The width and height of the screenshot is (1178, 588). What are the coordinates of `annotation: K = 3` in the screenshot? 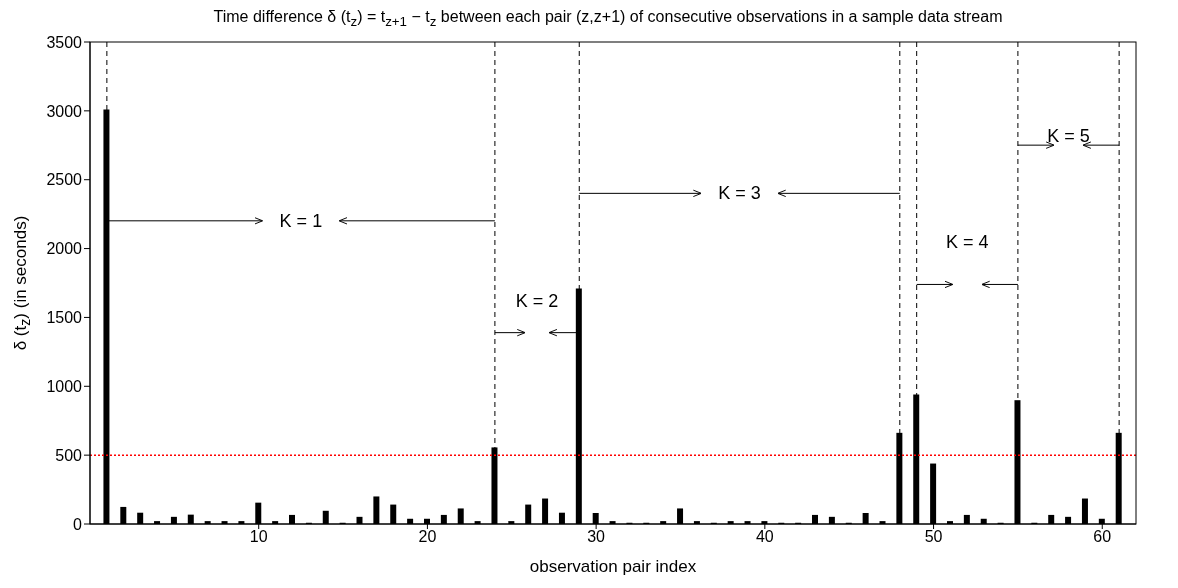 It's located at (739, 193).